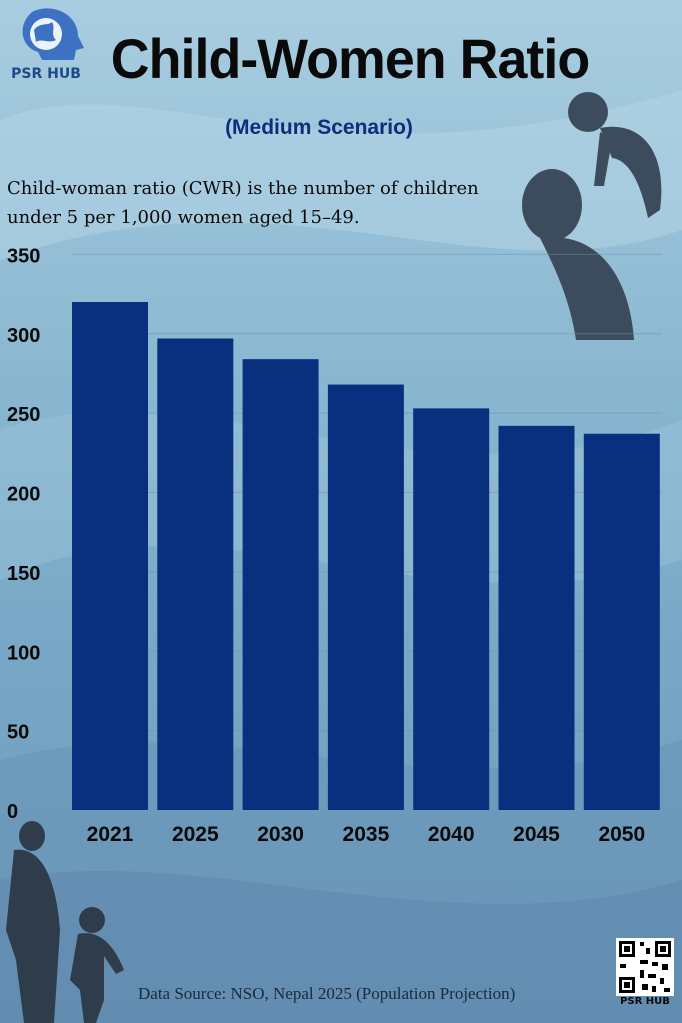 Image resolution: width=682 pixels, height=1023 pixels. Describe the element at coordinates (110, 834) in the screenshot. I see `x-tick-label: 2021` at that location.